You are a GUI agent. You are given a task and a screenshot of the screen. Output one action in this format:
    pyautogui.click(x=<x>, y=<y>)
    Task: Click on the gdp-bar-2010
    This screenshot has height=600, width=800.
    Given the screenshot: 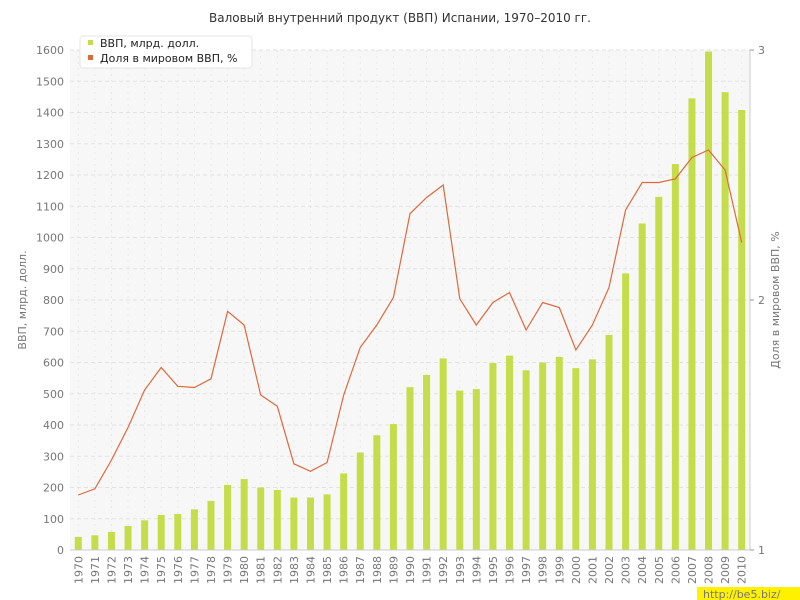 What is the action you would take?
    pyautogui.click(x=742, y=330)
    